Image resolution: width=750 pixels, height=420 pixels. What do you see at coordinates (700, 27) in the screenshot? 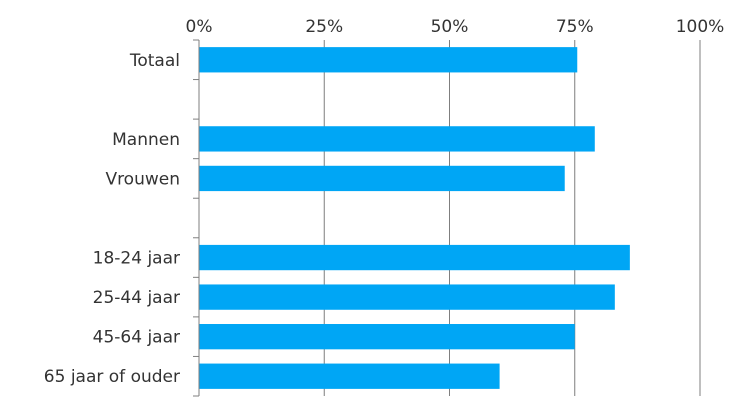
I see `x-tick-label: 100%` at bounding box center [700, 27].